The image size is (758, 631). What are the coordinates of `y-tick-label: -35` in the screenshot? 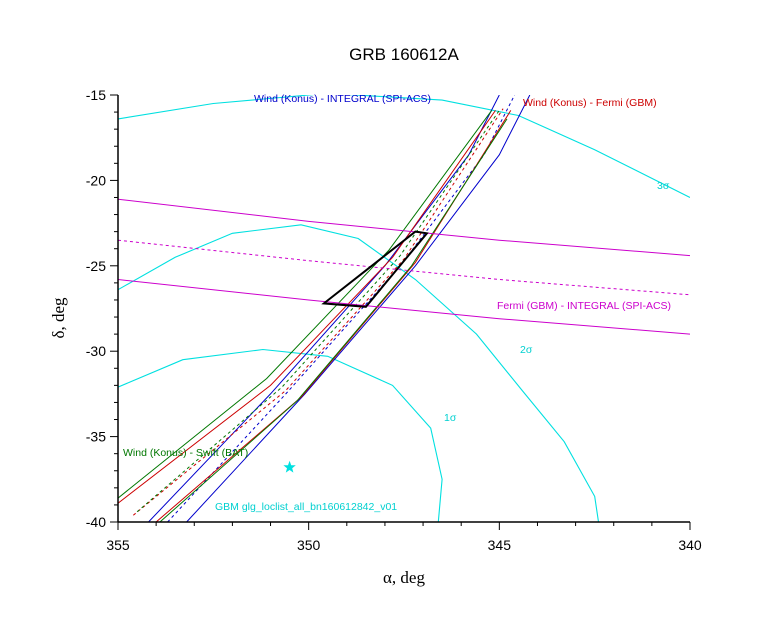 It's located at (96, 437).